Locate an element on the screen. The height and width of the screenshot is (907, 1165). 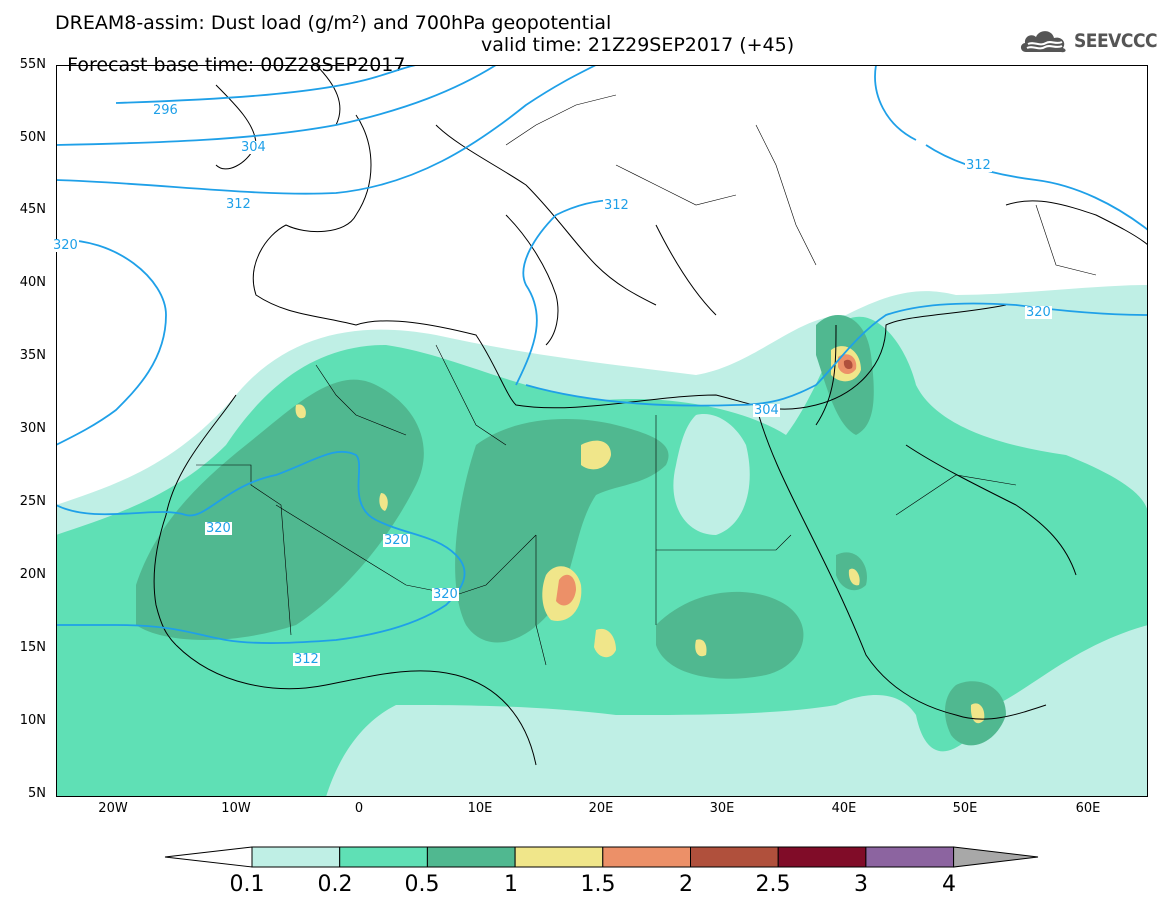
legend-label: 2.5 is located at coordinates (773, 884).